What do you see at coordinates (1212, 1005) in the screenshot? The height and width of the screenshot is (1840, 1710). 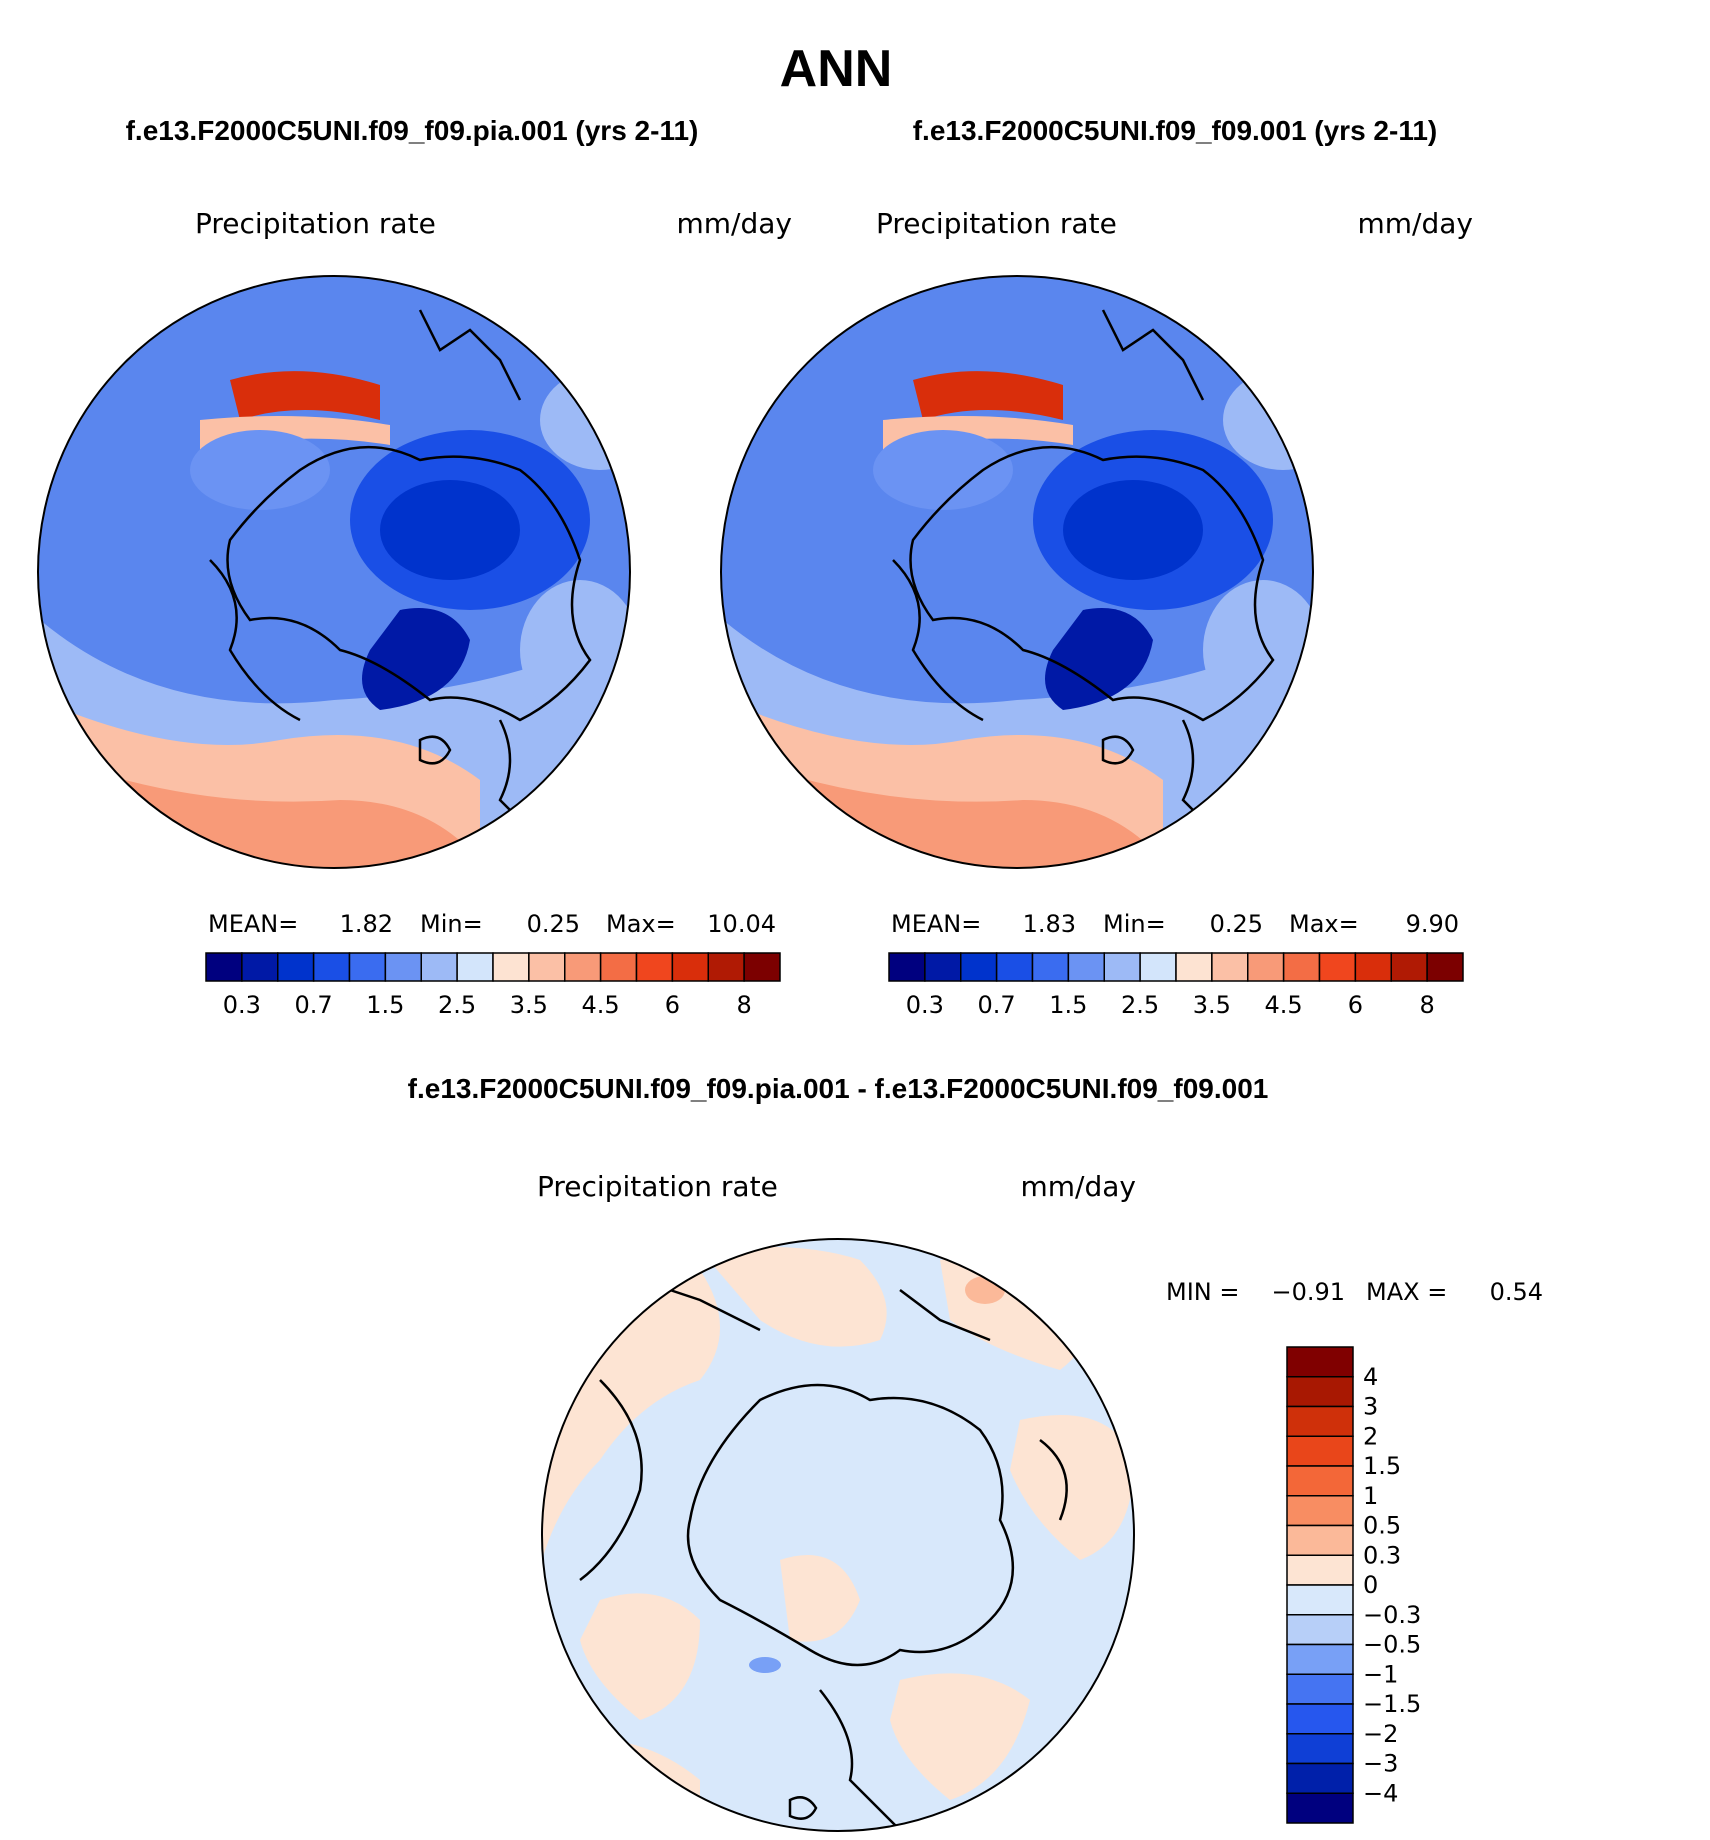 I see `panel-2-colorbar-tick-label: 3.5` at bounding box center [1212, 1005].